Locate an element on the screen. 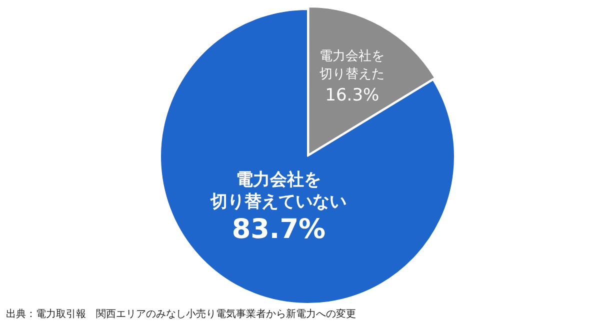  slice-label: 電力会社を切り替えていない is located at coordinates (278, 190).